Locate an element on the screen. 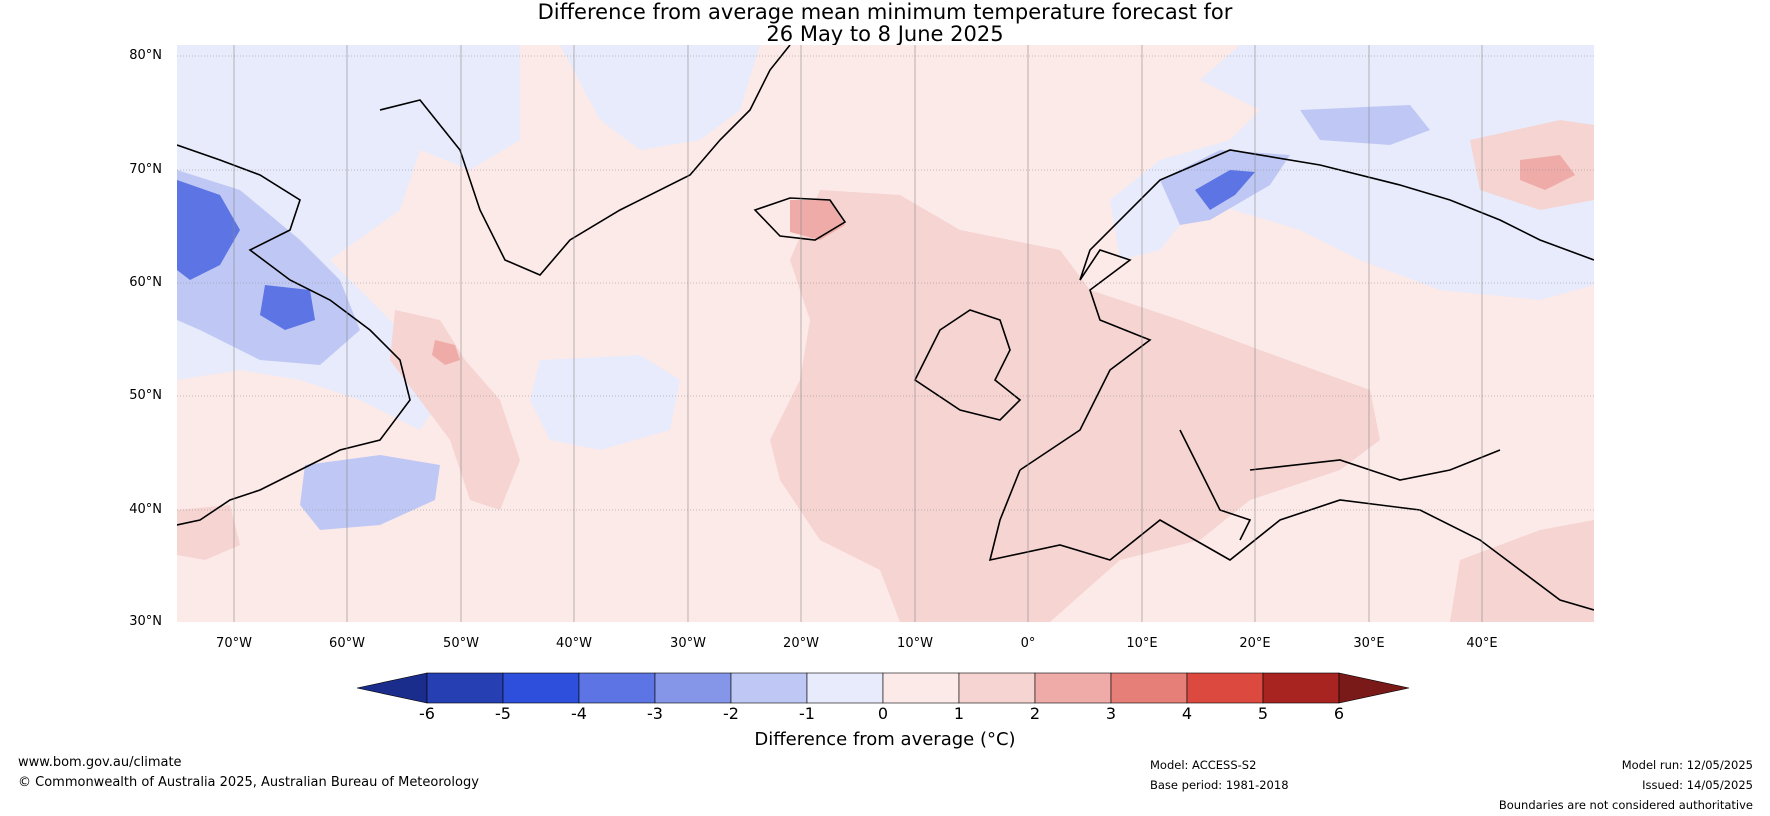  colorbar-tick-label: -5 is located at coordinates (503, 713).